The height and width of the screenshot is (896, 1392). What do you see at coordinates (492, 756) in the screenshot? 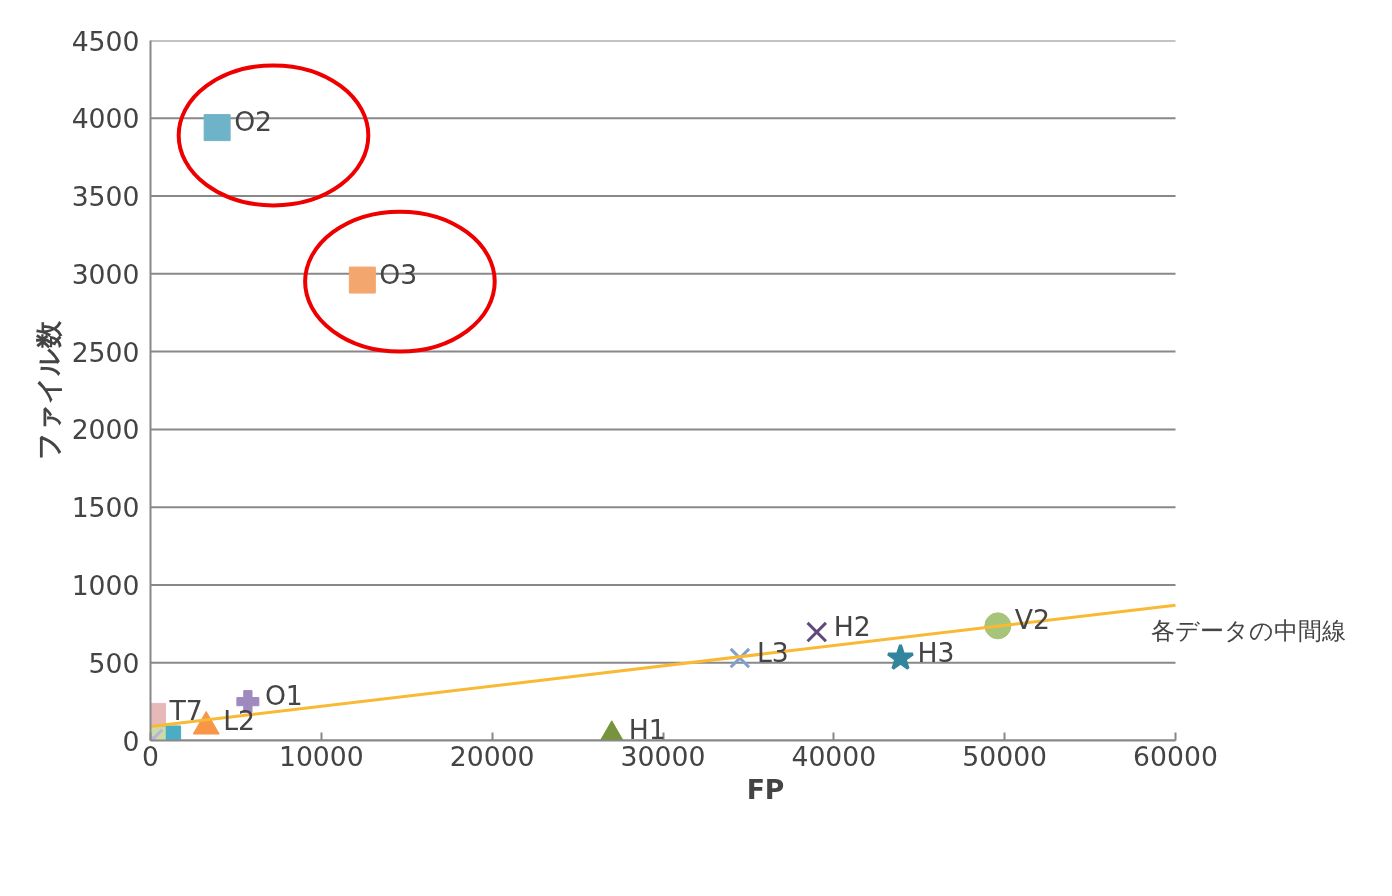
I see `x-tick-label: 20000` at bounding box center [492, 756].